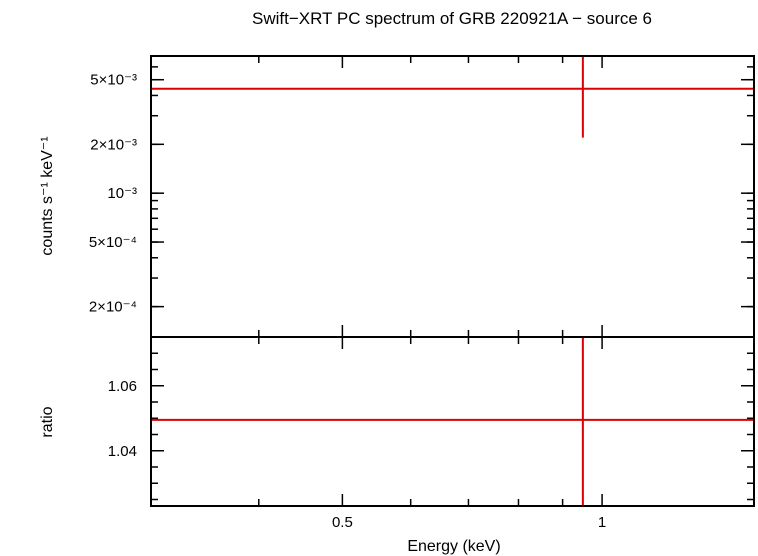 Image resolution: width=758 pixels, height=556 pixels. Describe the element at coordinates (453, 546) in the screenshot. I see `x-axis-label: Energy (keV)` at that location.